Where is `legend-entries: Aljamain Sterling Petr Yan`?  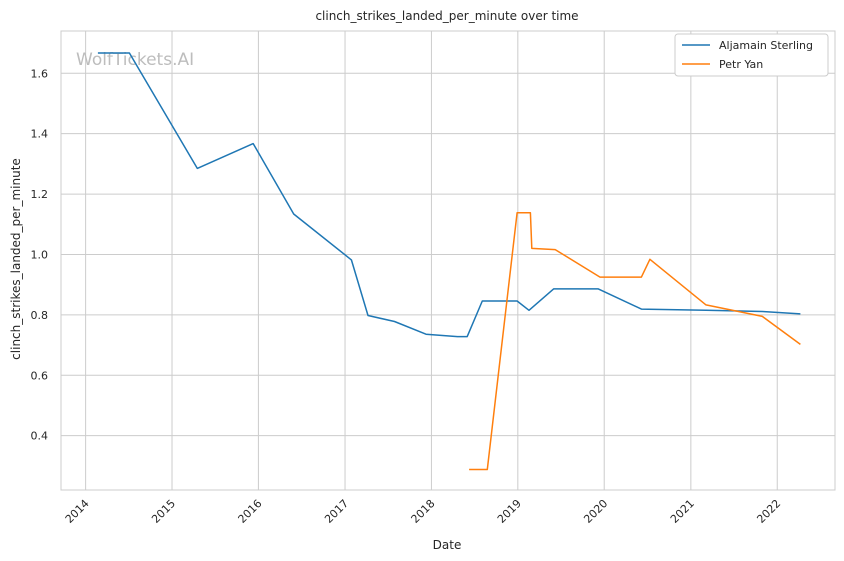 legend-entries: Aljamain Sterling Petr Yan is located at coordinates (747, 55).